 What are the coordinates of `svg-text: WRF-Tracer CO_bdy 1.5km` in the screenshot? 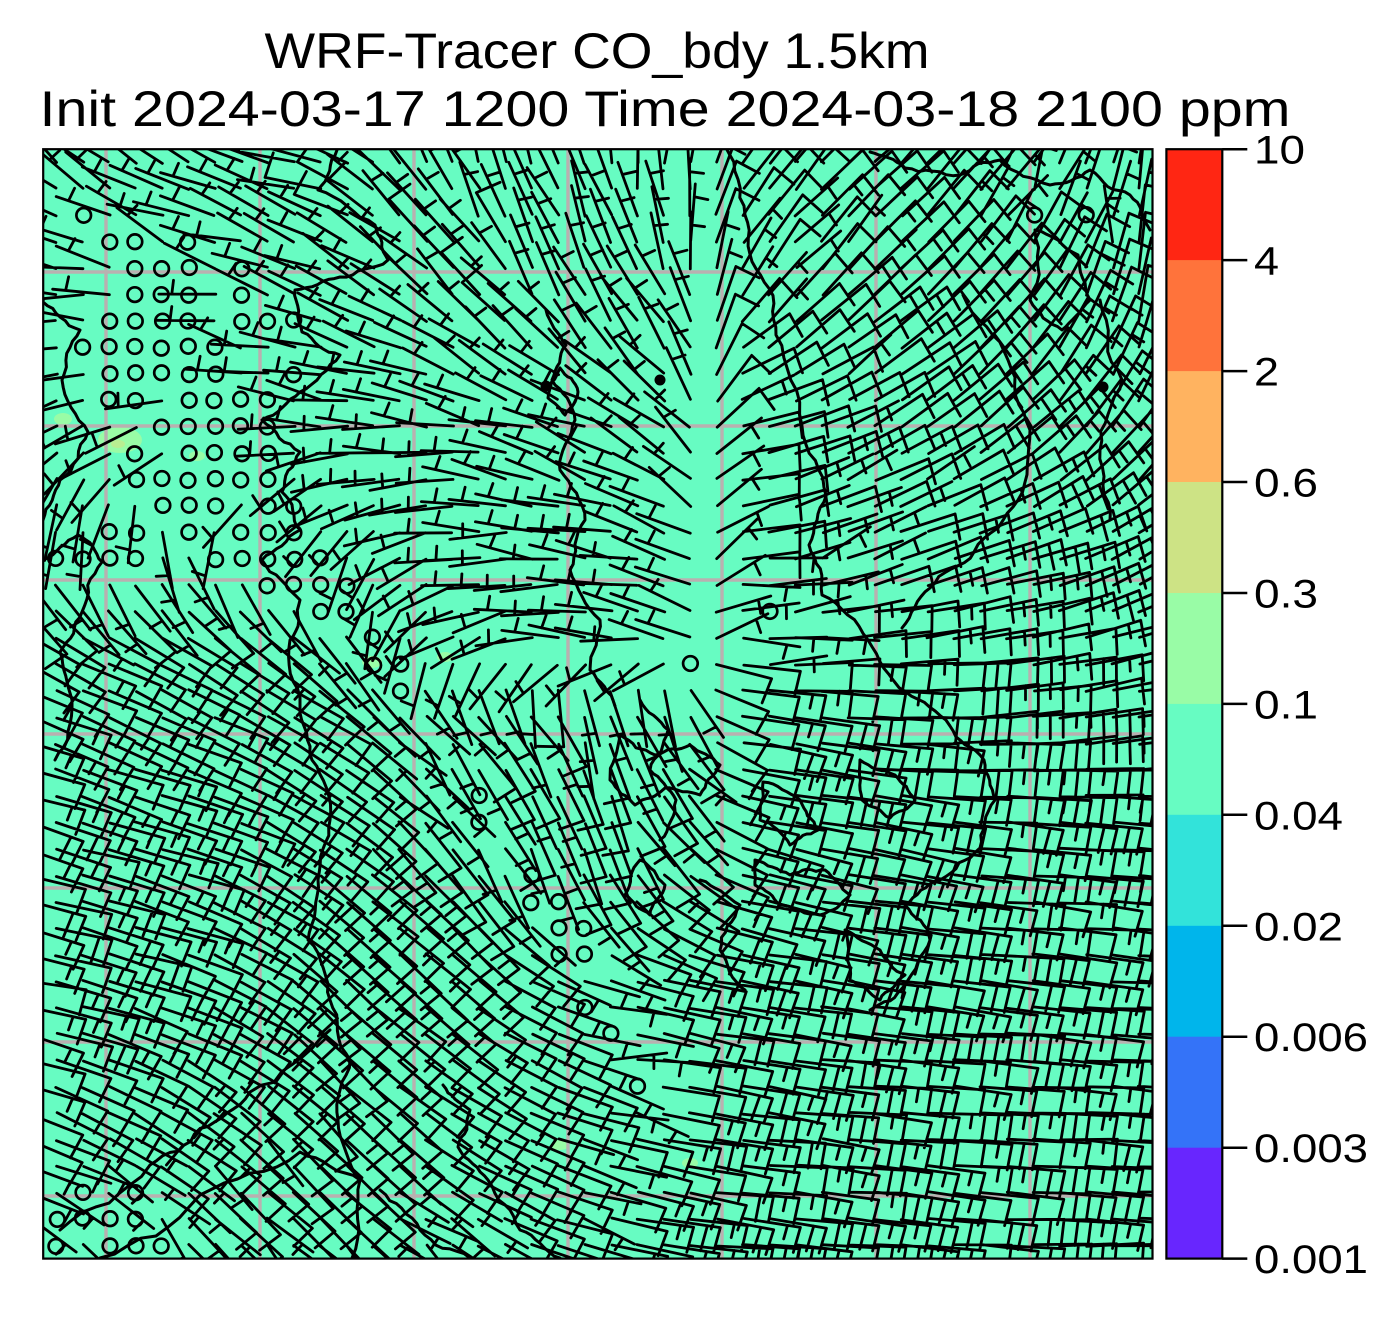 It's located at (597, 51).